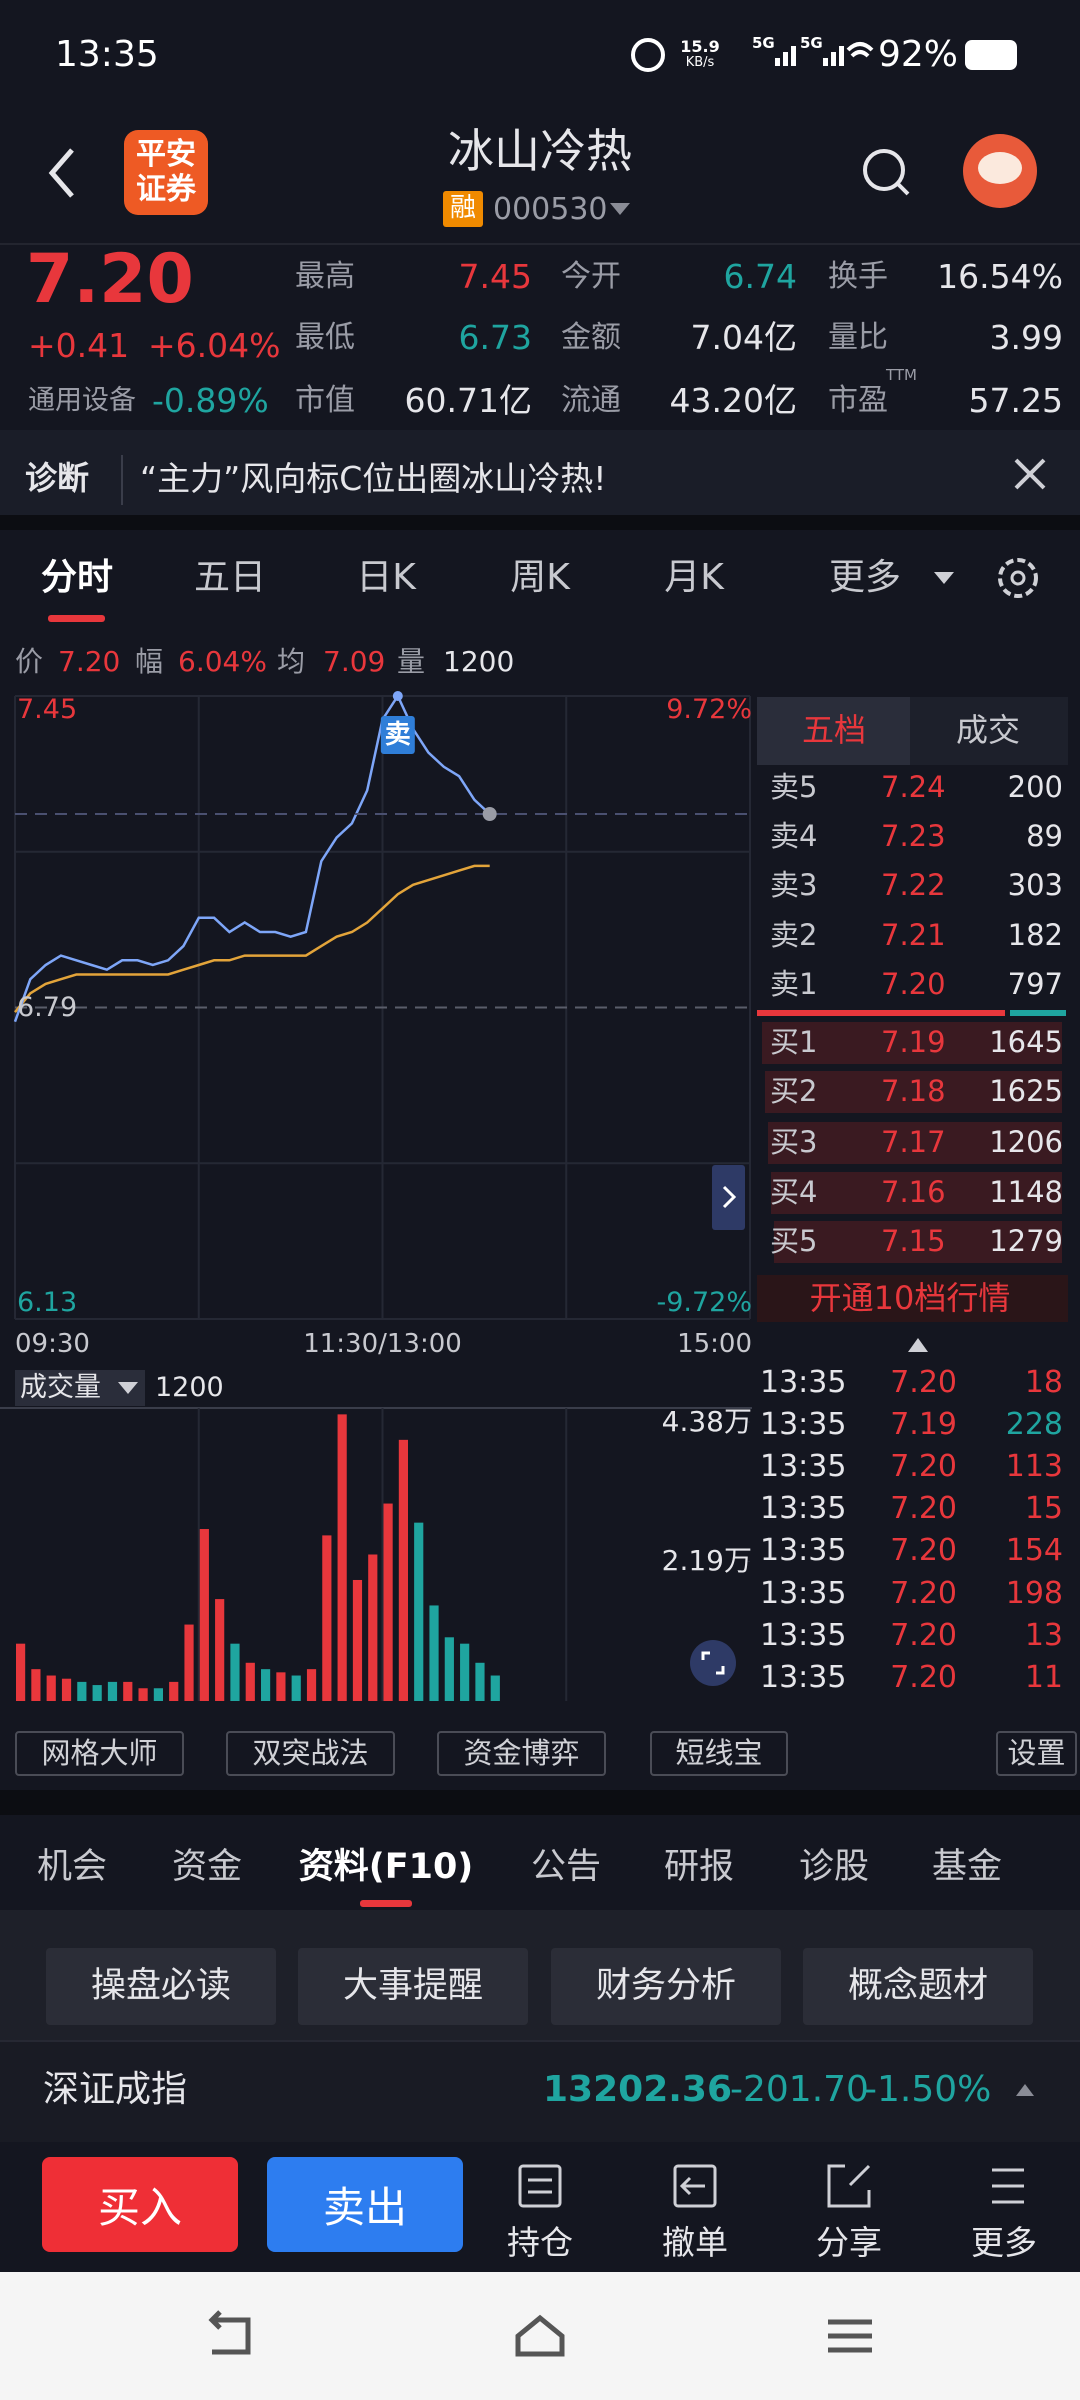 The image size is (1080, 2400). Describe the element at coordinates (149, 661) in the screenshot. I see `info-range-label: 幅` at that location.